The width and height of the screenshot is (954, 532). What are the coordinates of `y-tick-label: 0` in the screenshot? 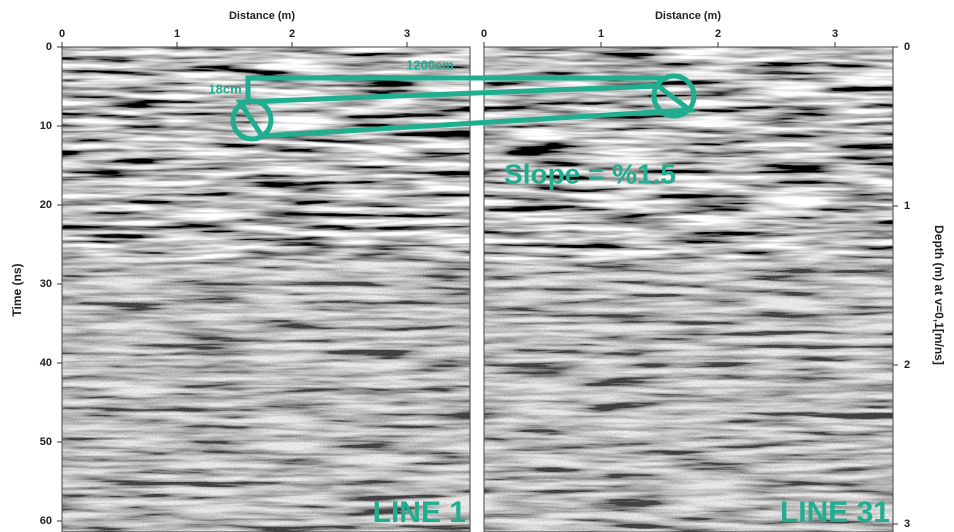 It's located at (49, 47).